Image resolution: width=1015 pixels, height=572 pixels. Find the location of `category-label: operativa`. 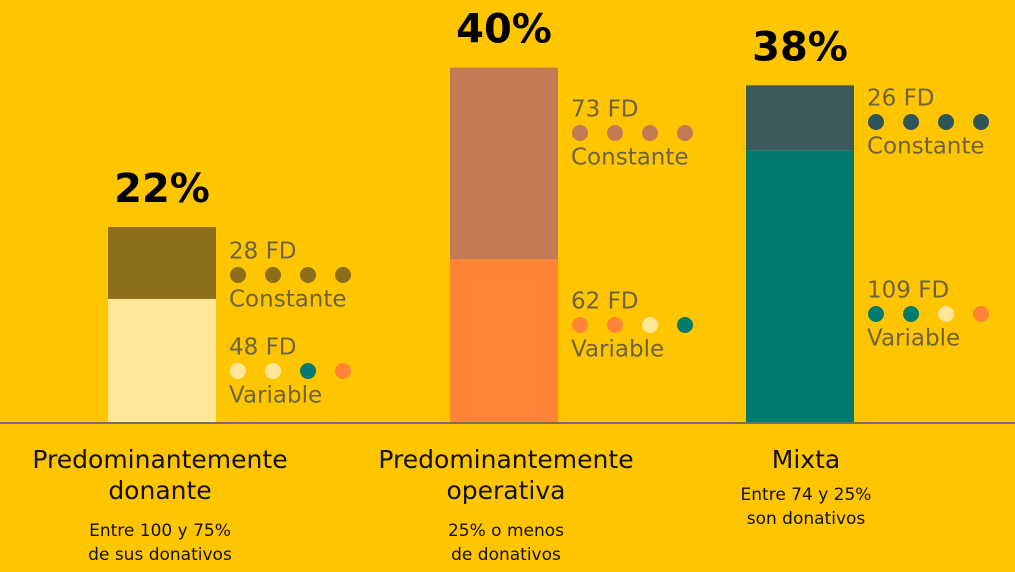

category-label: operativa is located at coordinates (505, 490).